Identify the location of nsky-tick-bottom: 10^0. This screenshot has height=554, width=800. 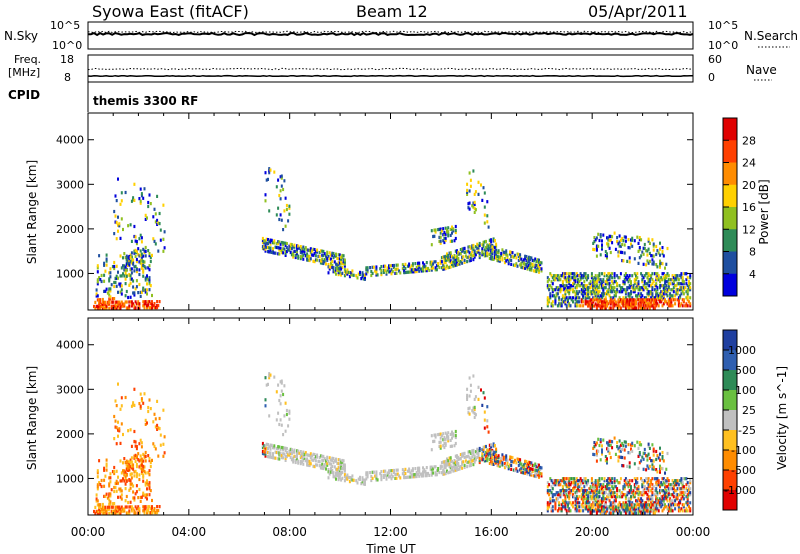
(67, 45).